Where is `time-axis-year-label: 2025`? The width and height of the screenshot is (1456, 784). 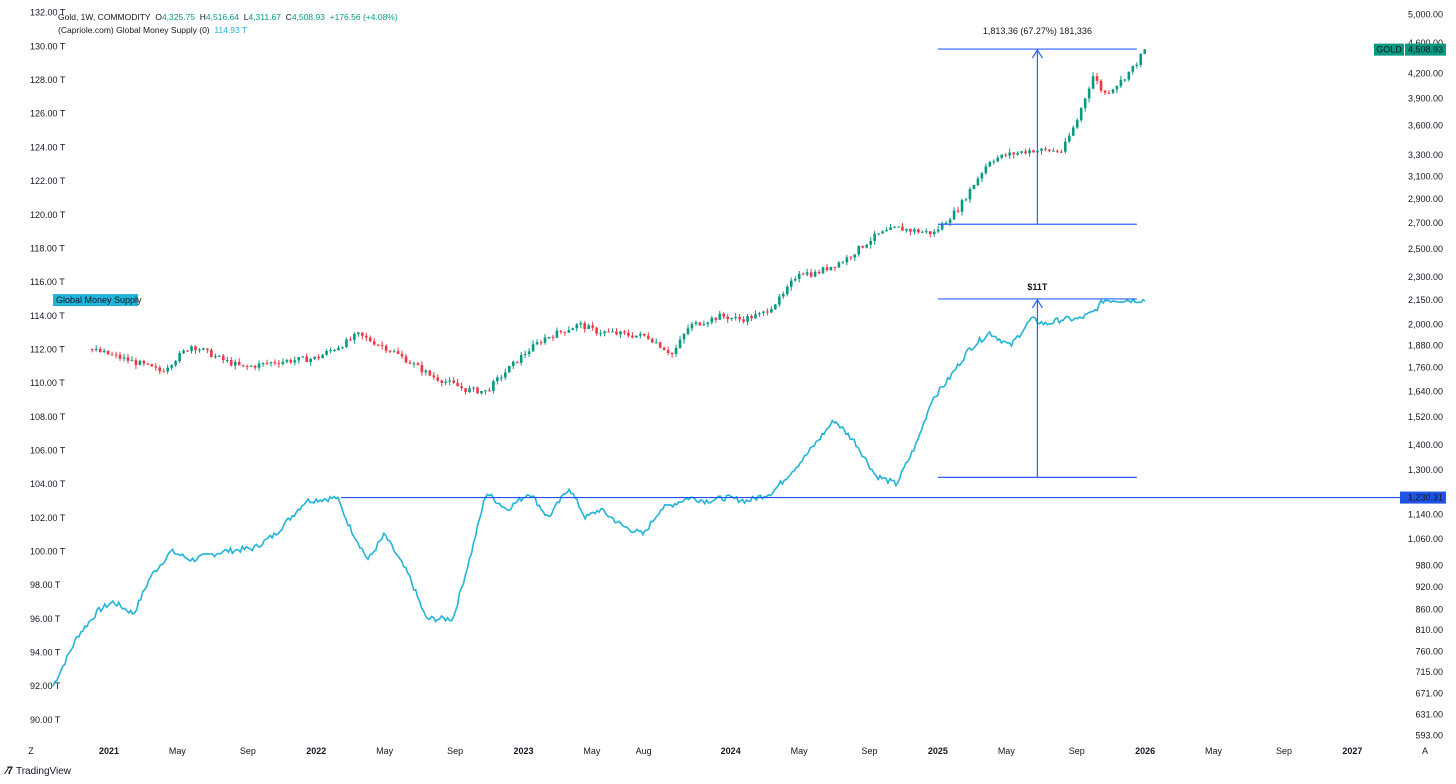 time-axis-year-label: 2025 is located at coordinates (938, 751).